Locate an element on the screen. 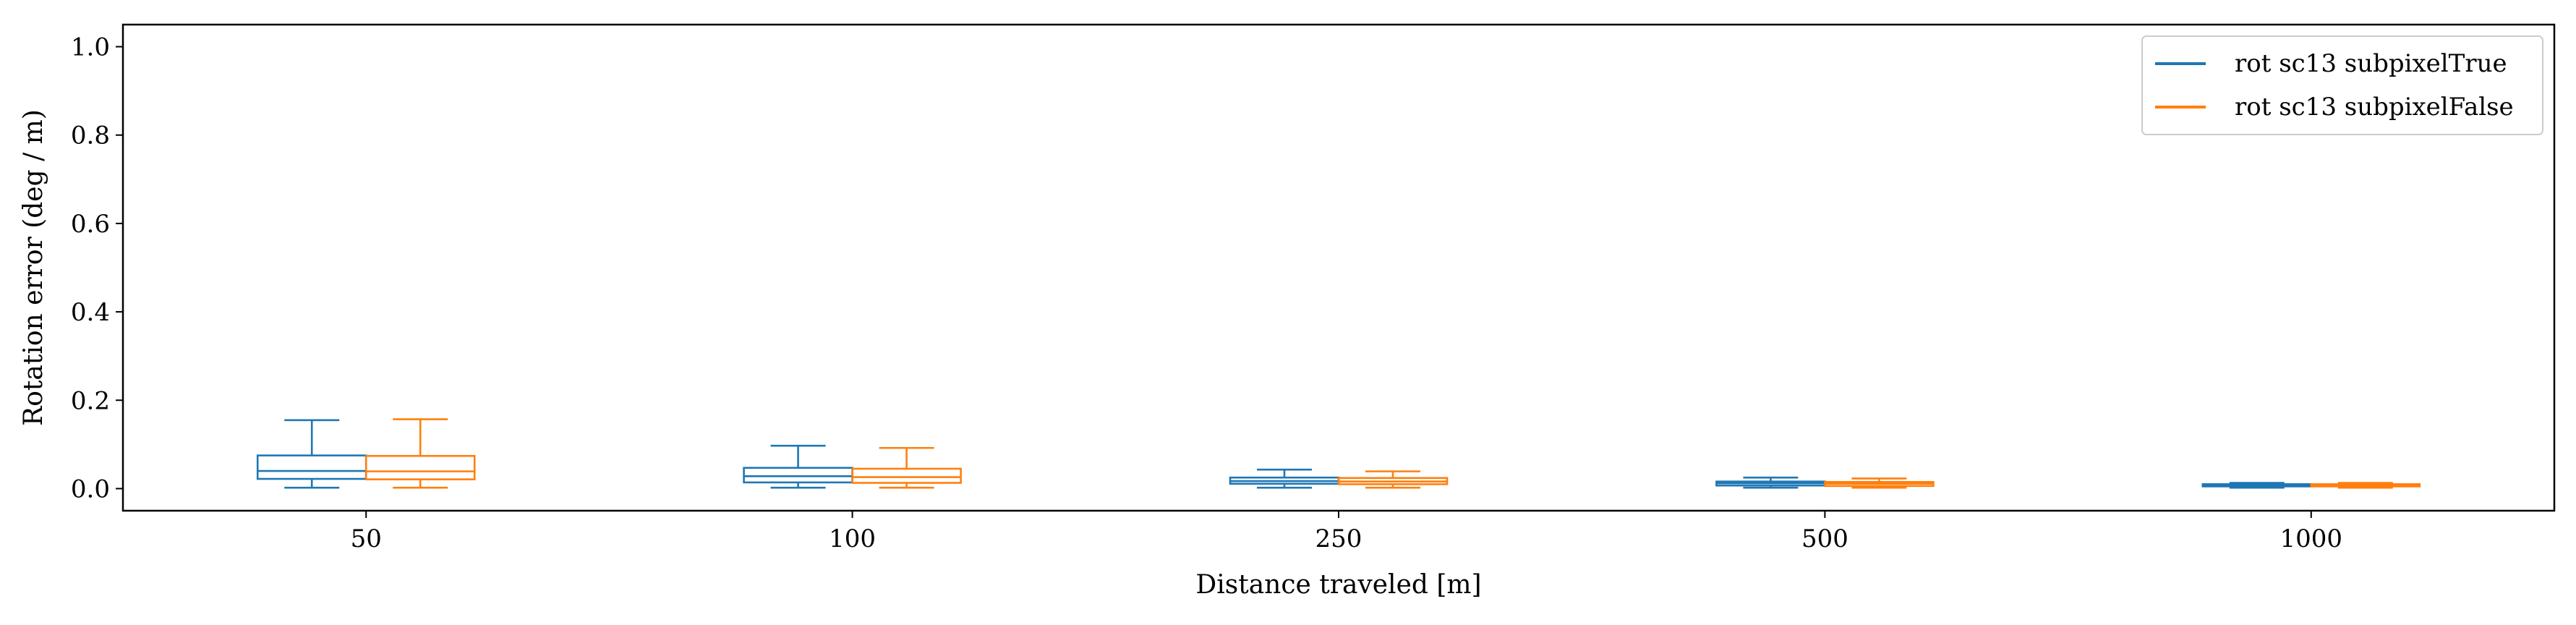 The width and height of the screenshot is (2576, 625). y-axis-label: Rotation error (deg / m) is located at coordinates (33, 268).